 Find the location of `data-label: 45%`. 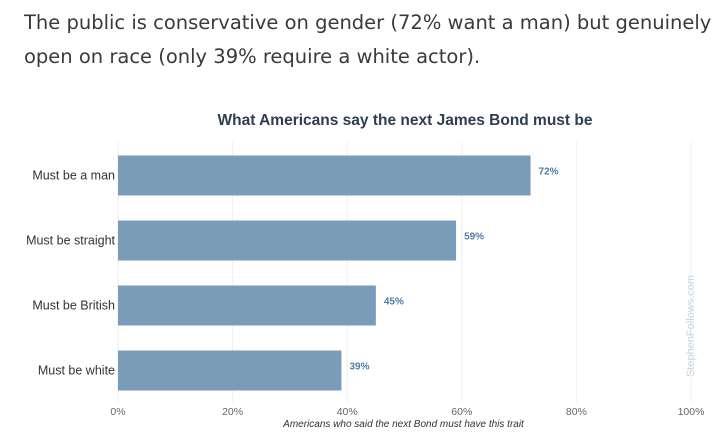

data-label: 45% is located at coordinates (394, 302).